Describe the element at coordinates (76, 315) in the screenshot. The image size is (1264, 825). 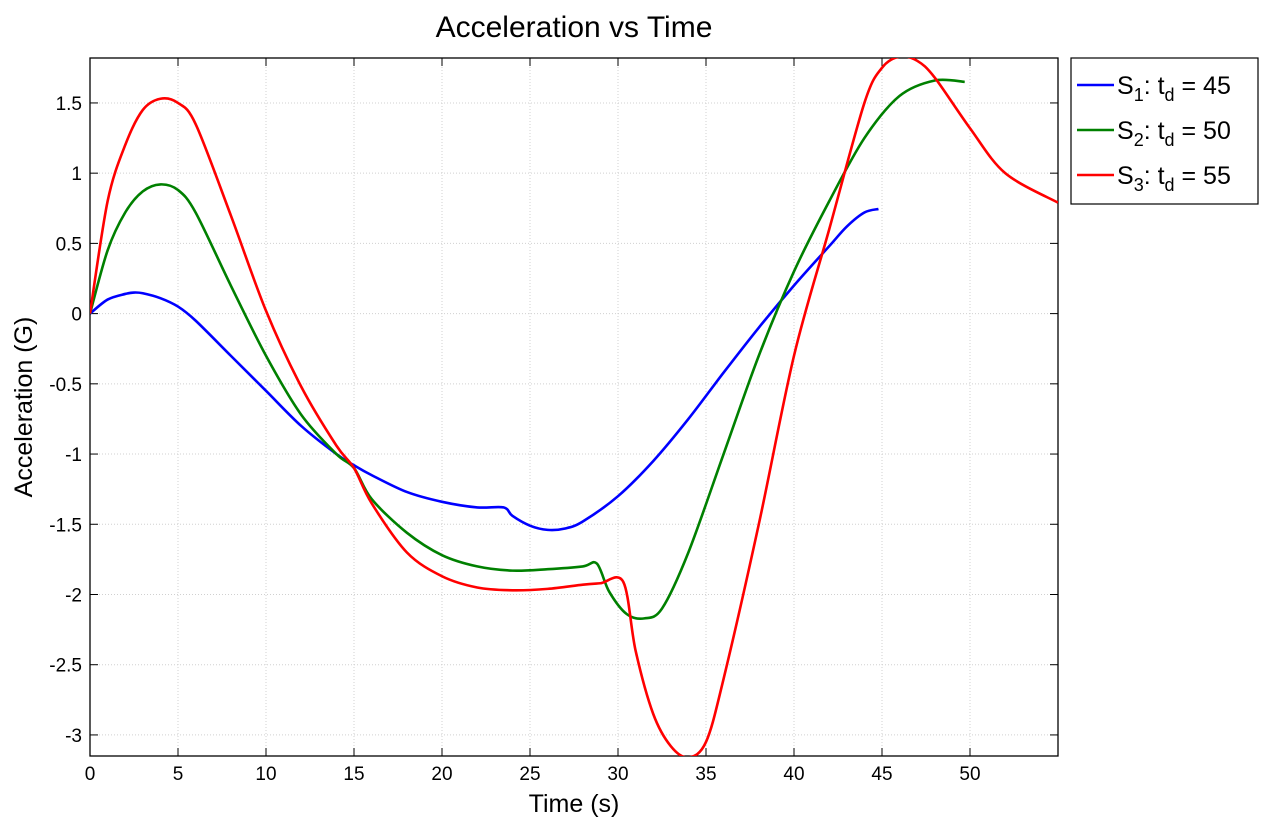
I see `y-tick-label: 0` at that location.